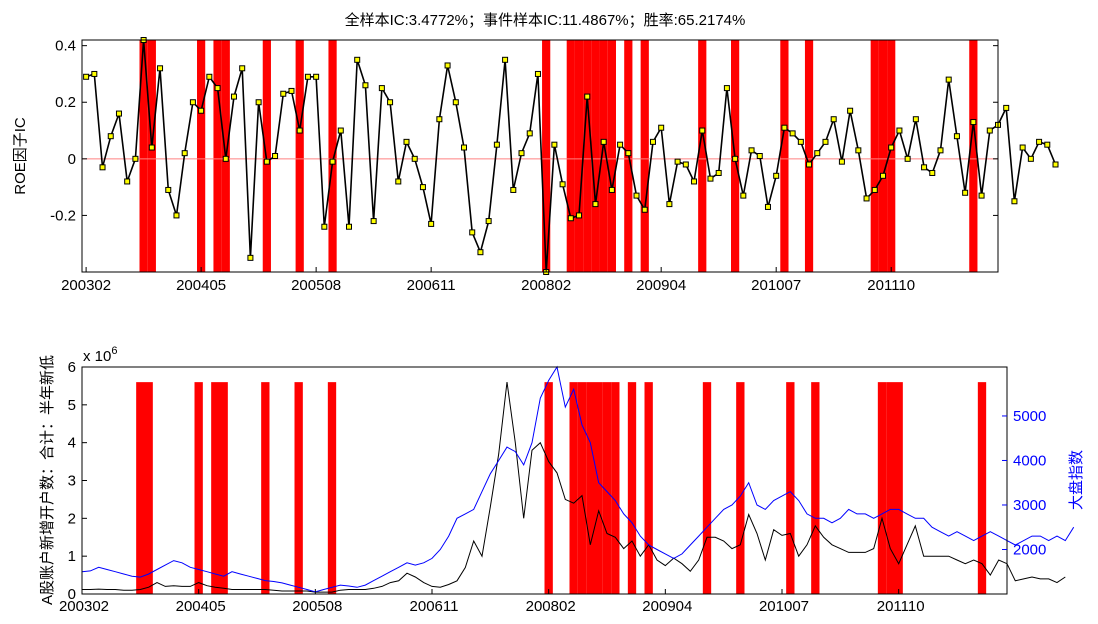 Image resolution: width=1098 pixels, height=624 pixels. Describe the element at coordinates (891, 285) in the screenshot. I see `ic-x-tick-label-7: 201110` at that location.